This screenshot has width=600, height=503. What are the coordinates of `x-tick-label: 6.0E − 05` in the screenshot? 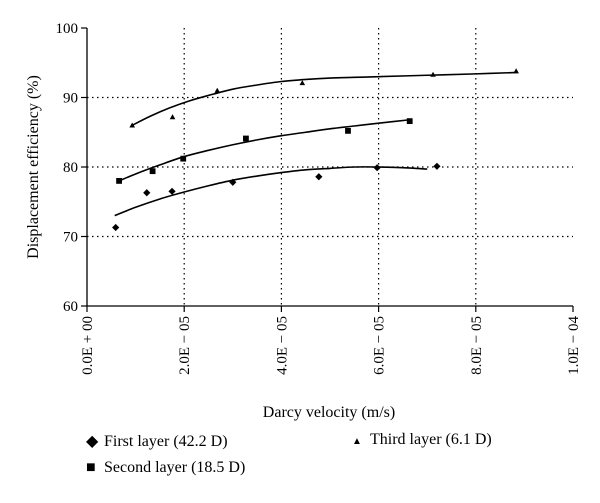 It's located at (380, 345).